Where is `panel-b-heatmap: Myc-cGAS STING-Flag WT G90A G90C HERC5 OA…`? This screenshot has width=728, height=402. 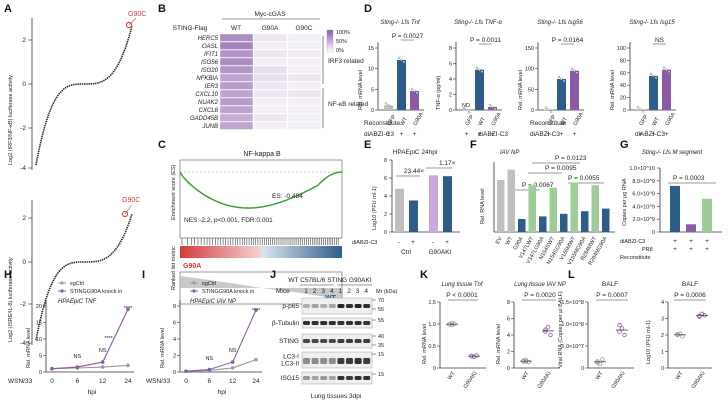 panel-b-heatmap: Myc-cGAS STING-Flag WT G90A G90C HERC5 OA… is located at coordinates (271, 70).